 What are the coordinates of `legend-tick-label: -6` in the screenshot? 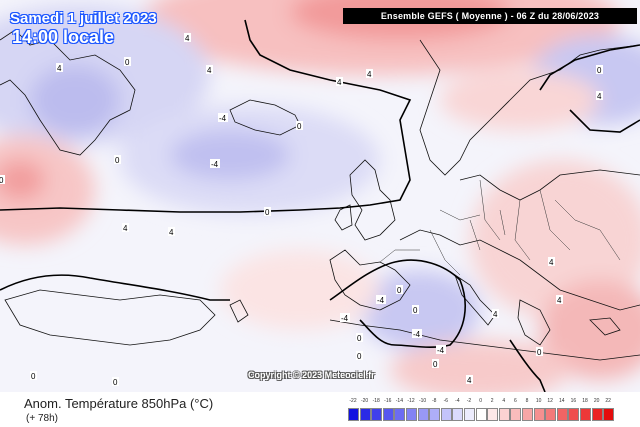 It's located at (446, 401).